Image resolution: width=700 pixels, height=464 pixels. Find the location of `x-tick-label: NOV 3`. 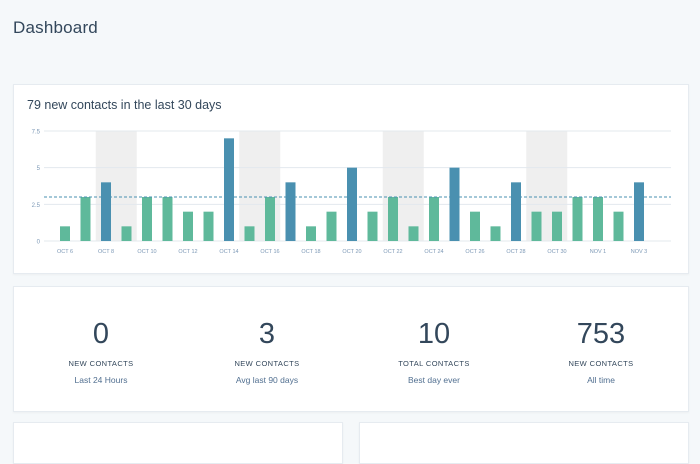

x-tick-label: NOV 3 is located at coordinates (639, 252).